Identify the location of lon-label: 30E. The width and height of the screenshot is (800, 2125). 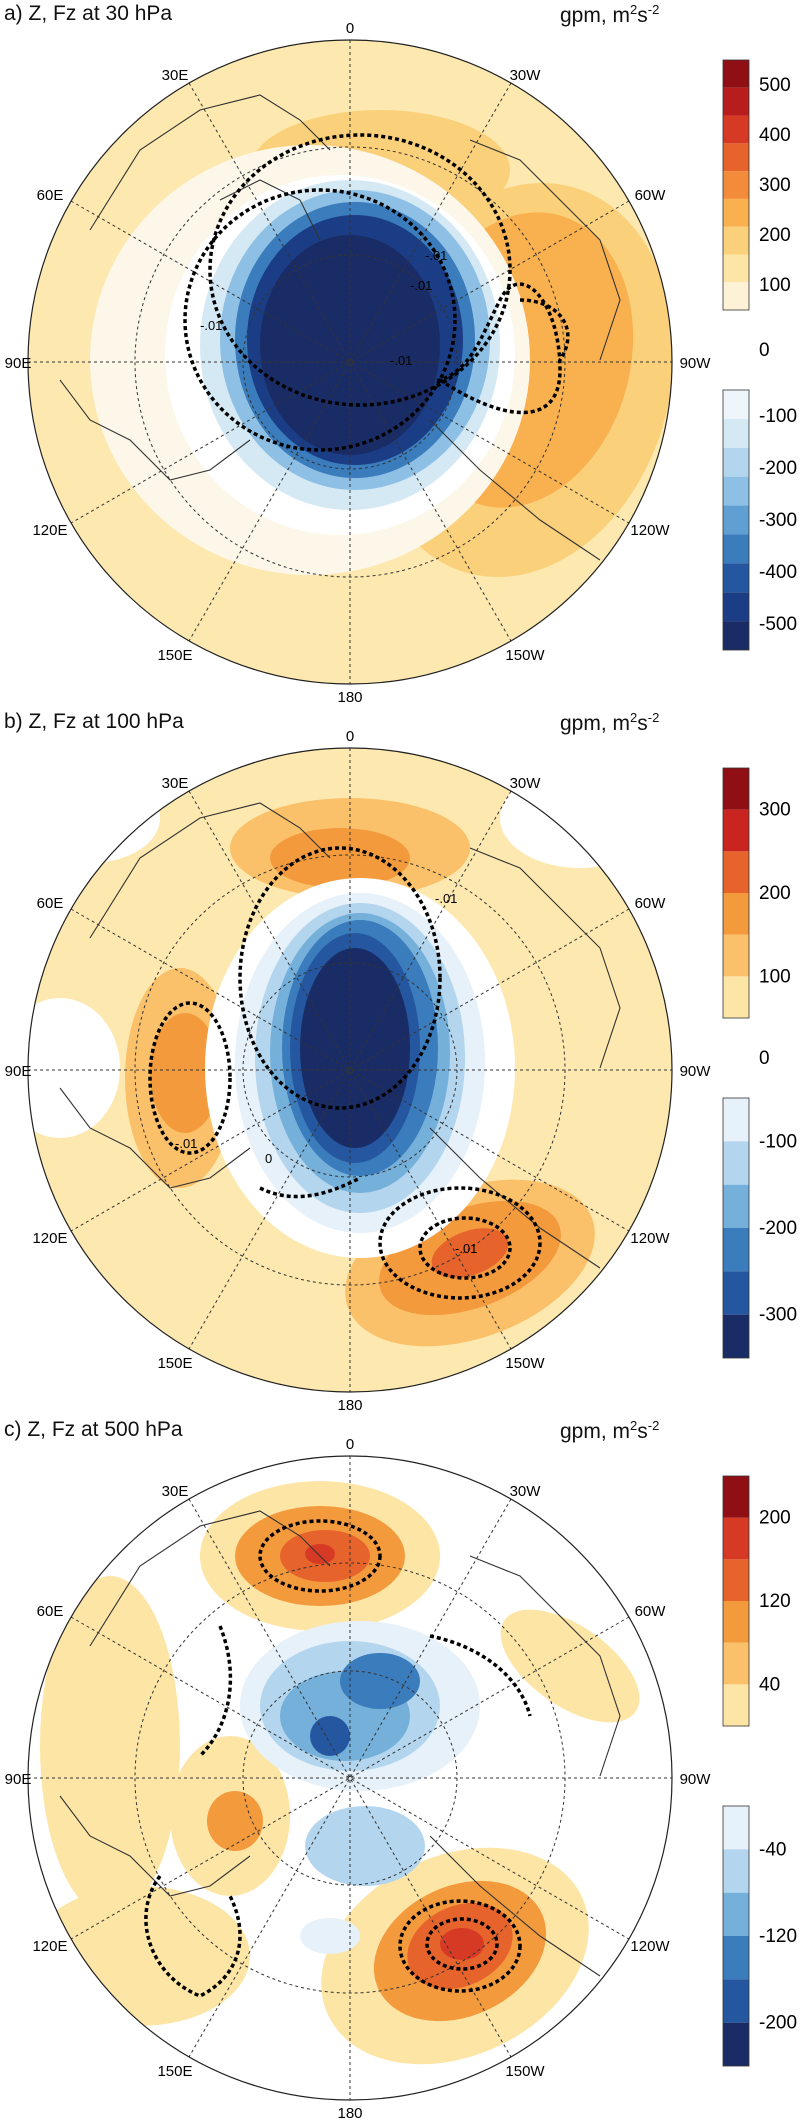
(175, 1491).